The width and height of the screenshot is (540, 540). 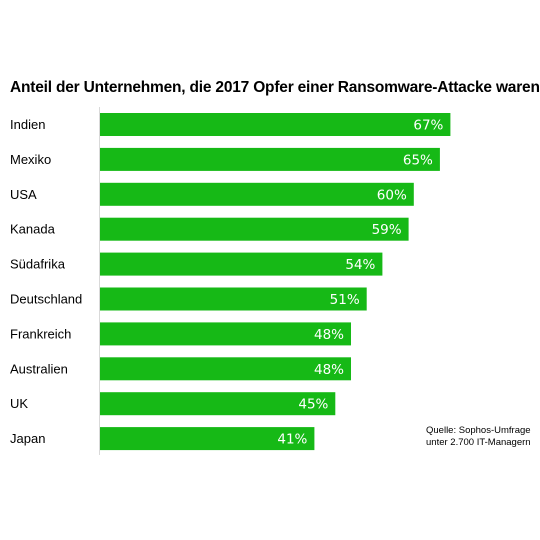 I want to click on bar-australien, so click(x=225, y=369).